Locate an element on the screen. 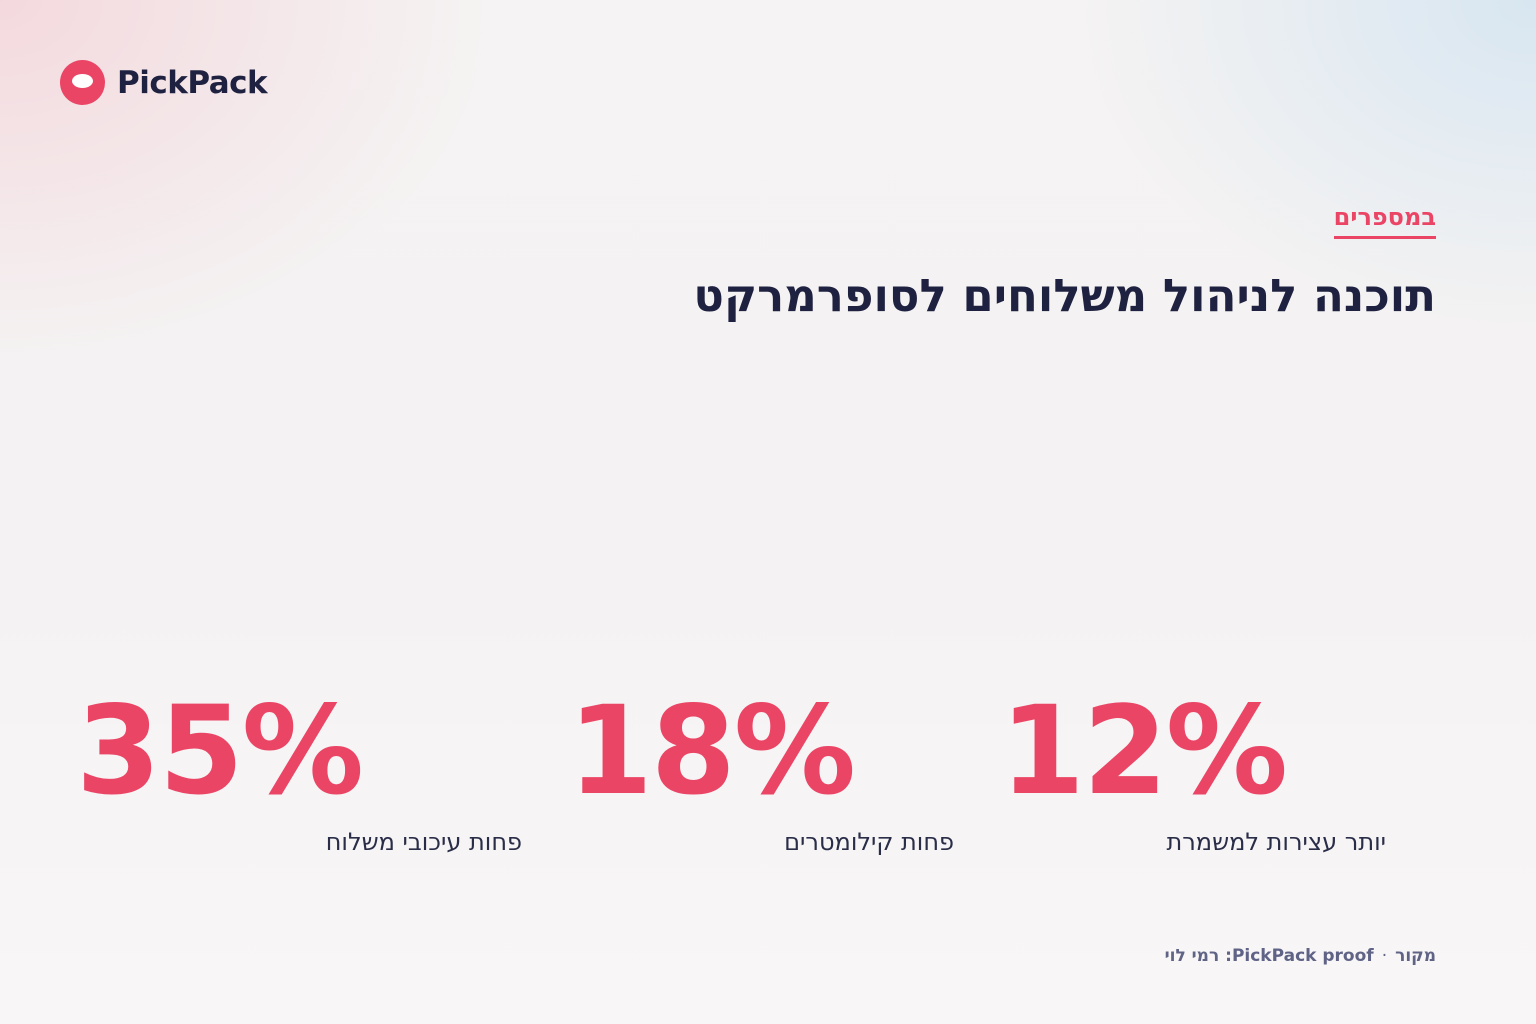 This screenshot has height=1024, width=1536. stat-value: 18% is located at coordinates (711, 751).